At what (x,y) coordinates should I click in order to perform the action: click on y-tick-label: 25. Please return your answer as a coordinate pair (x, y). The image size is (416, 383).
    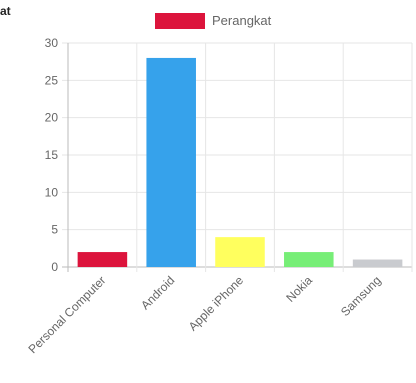
    Looking at the image, I should click on (52, 80).